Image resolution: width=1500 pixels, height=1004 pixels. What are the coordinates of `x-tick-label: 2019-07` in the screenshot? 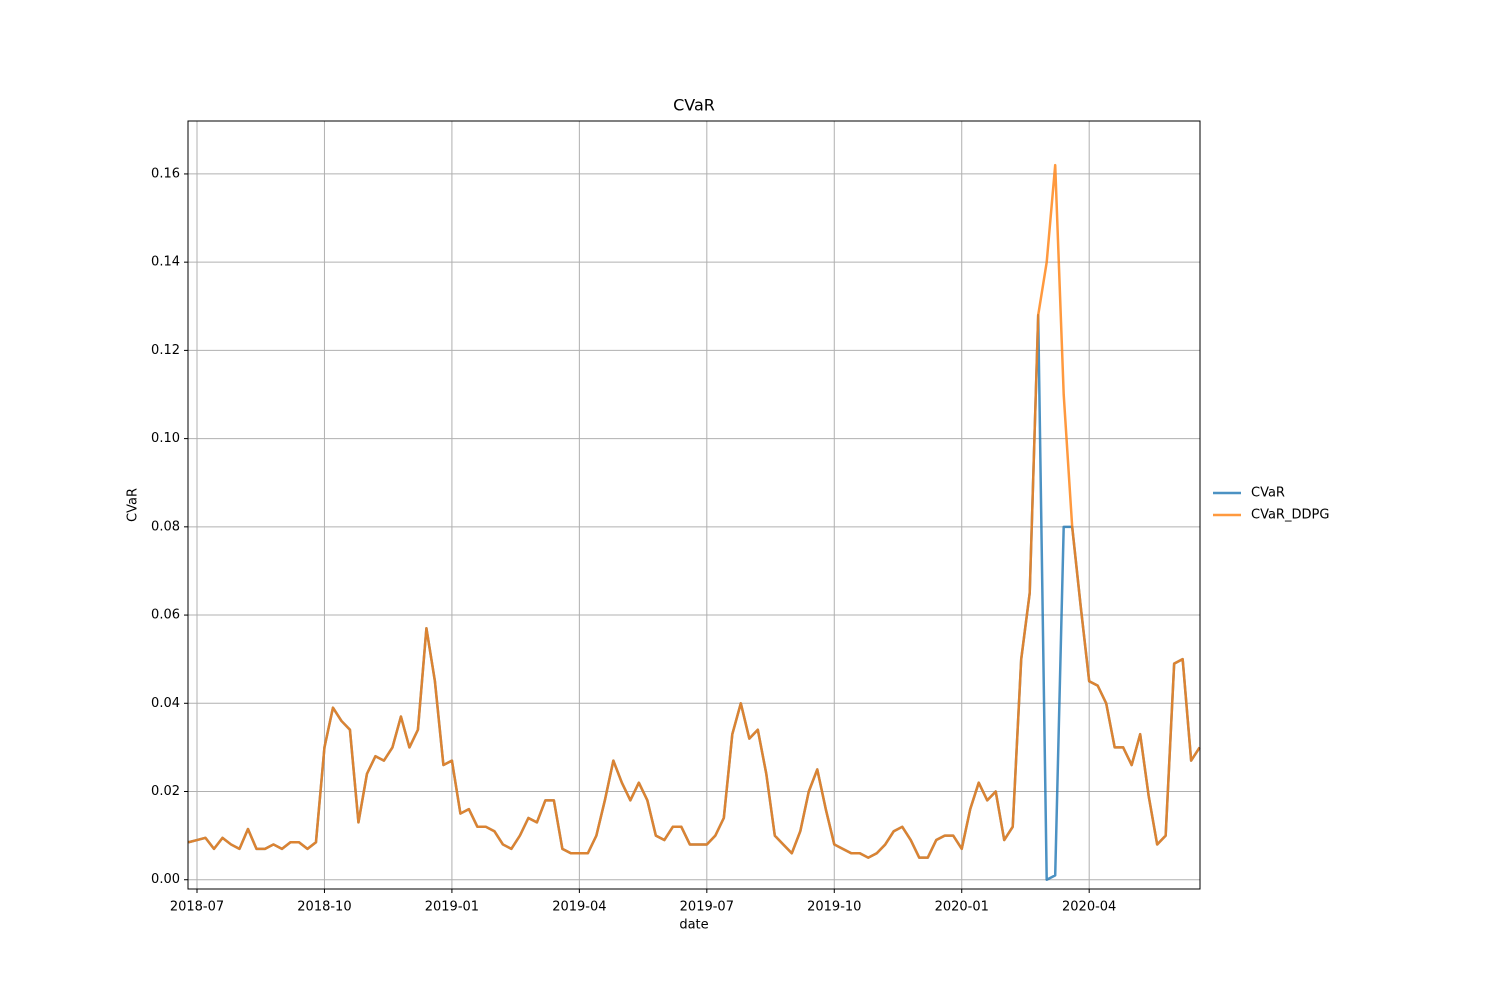 It's located at (707, 907).